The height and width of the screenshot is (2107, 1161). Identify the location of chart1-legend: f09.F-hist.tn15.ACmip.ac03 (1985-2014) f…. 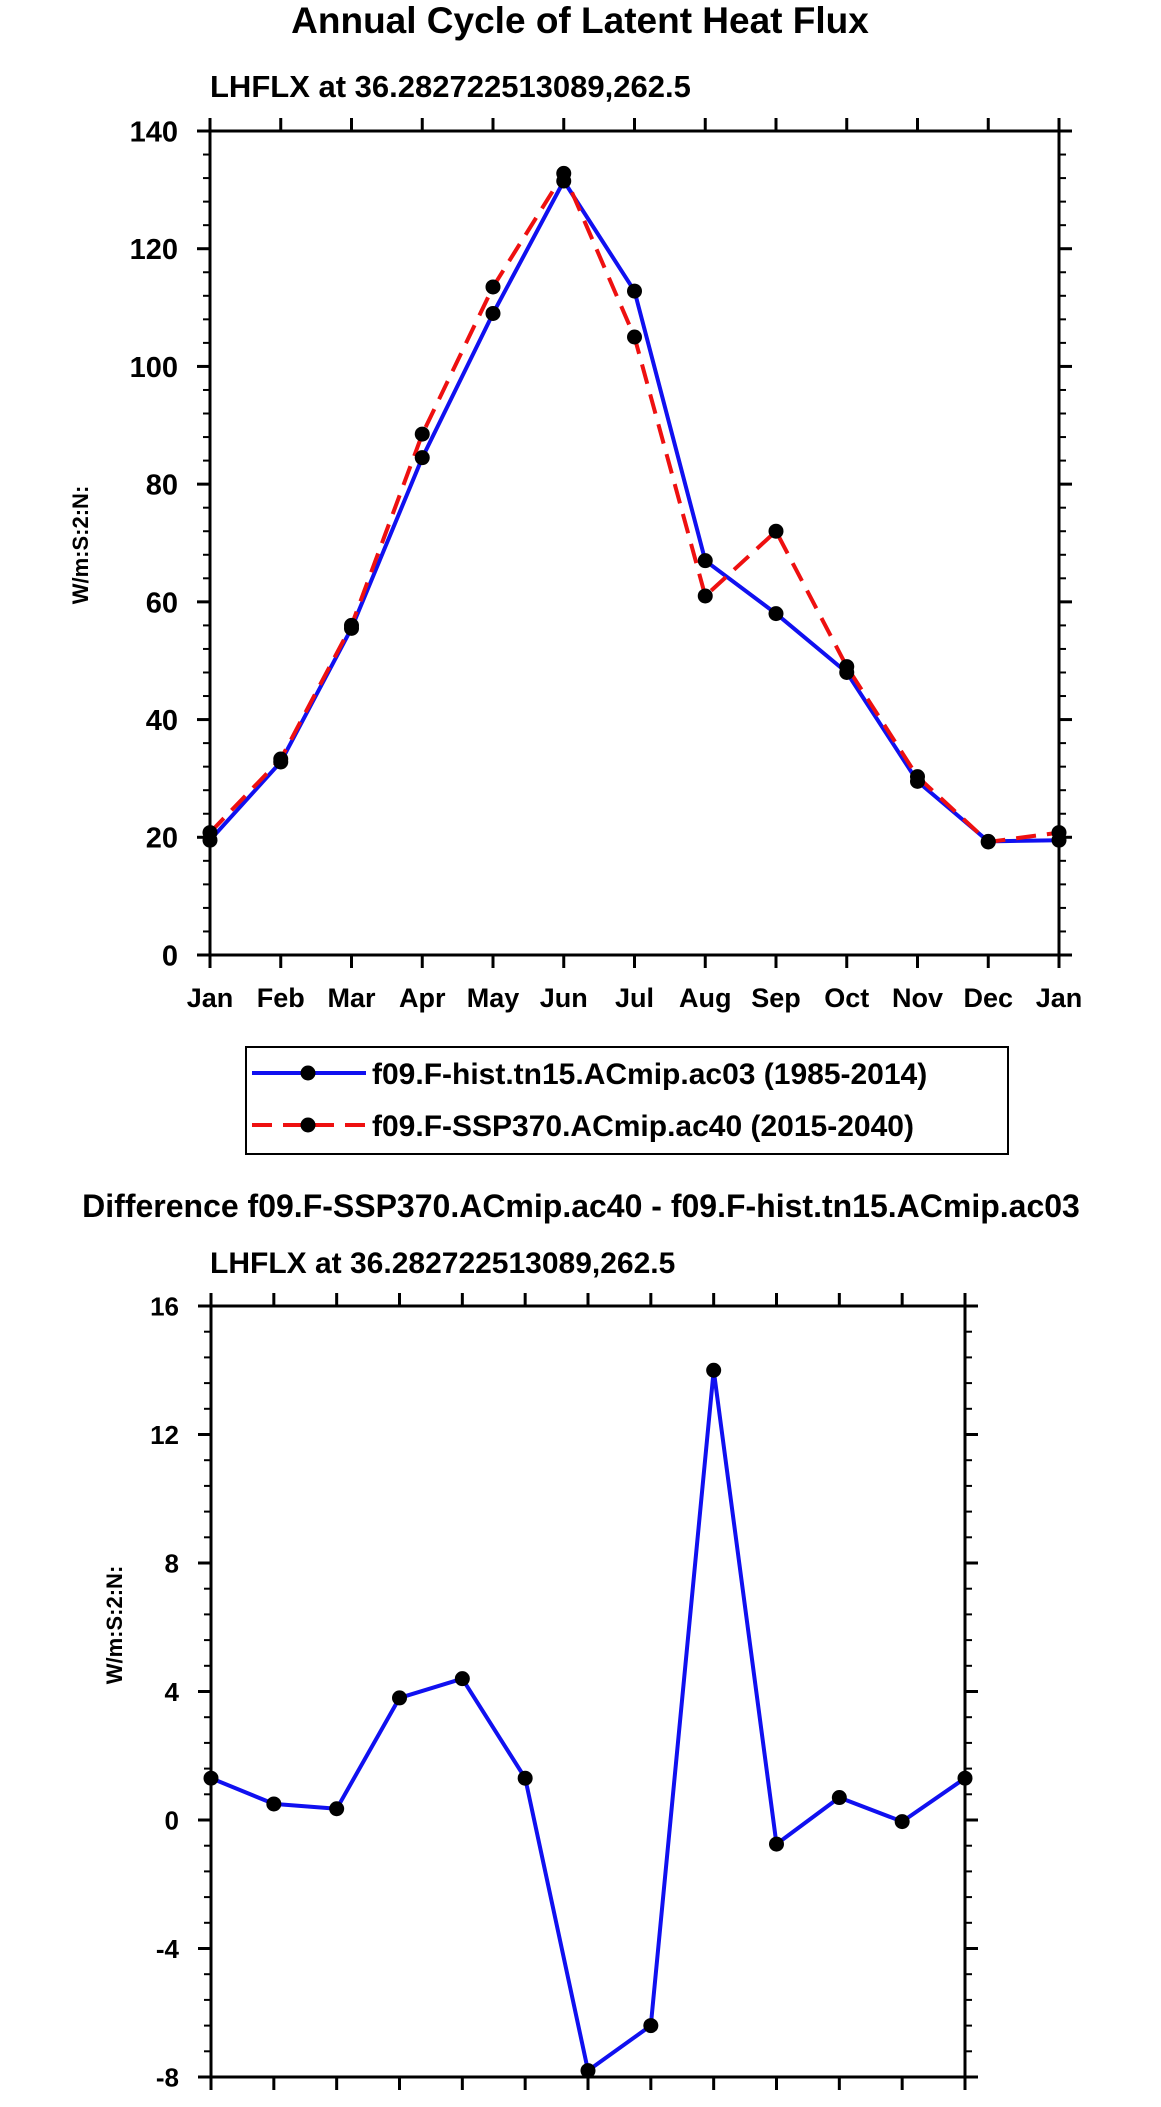
(627, 1100).